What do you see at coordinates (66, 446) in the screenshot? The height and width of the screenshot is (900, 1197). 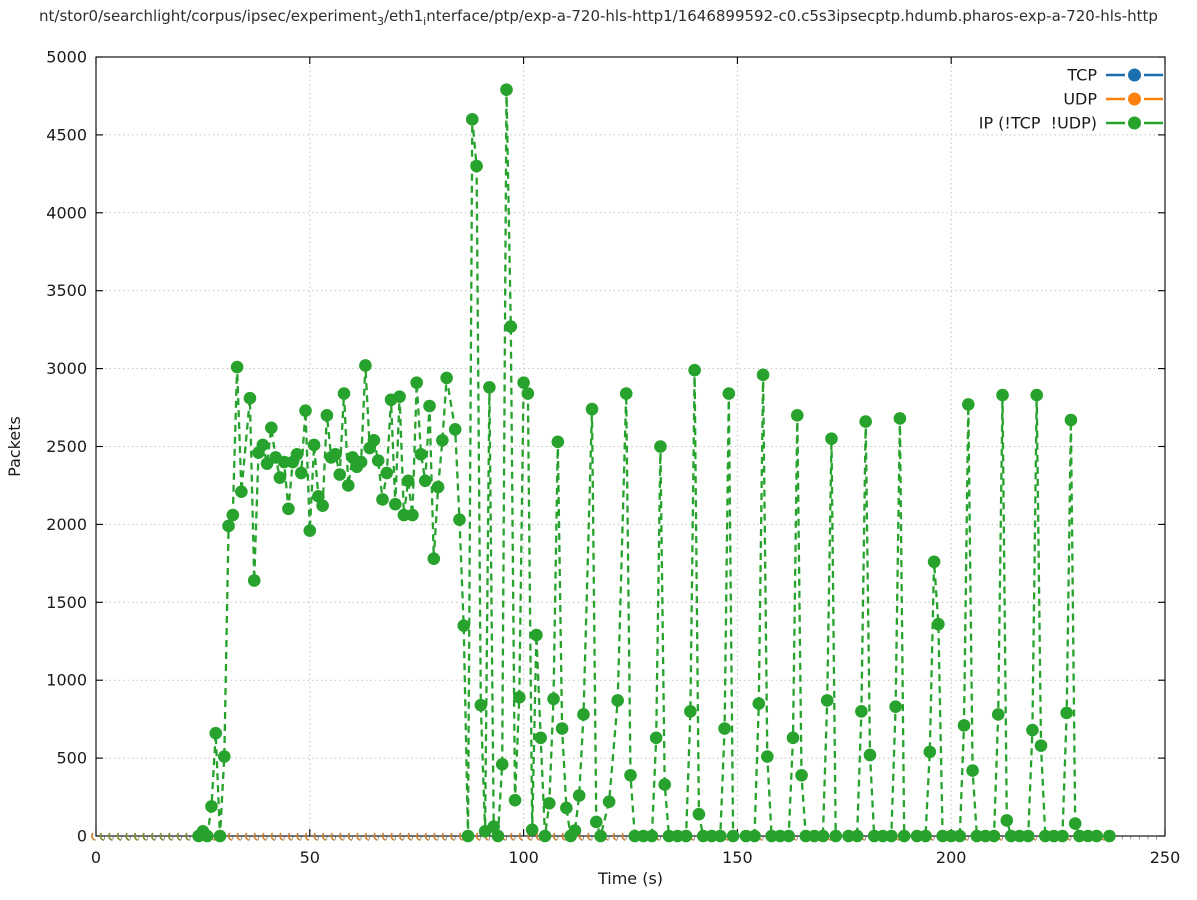 I see `y-tick-label: 2500` at bounding box center [66, 446].